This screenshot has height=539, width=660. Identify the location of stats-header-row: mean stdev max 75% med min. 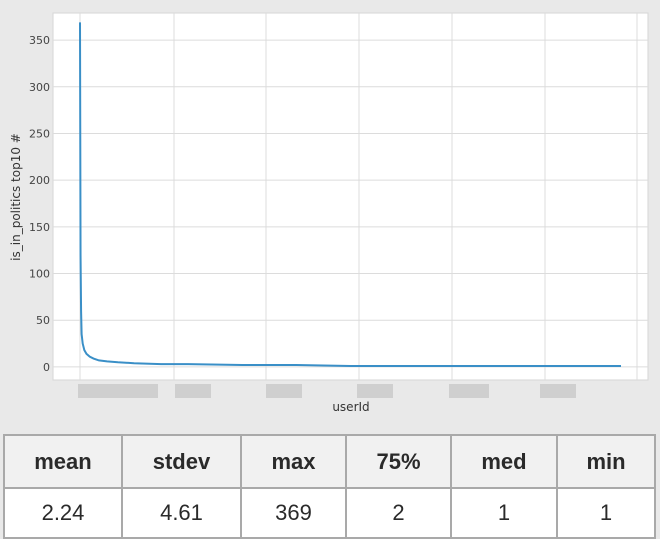
(329, 461).